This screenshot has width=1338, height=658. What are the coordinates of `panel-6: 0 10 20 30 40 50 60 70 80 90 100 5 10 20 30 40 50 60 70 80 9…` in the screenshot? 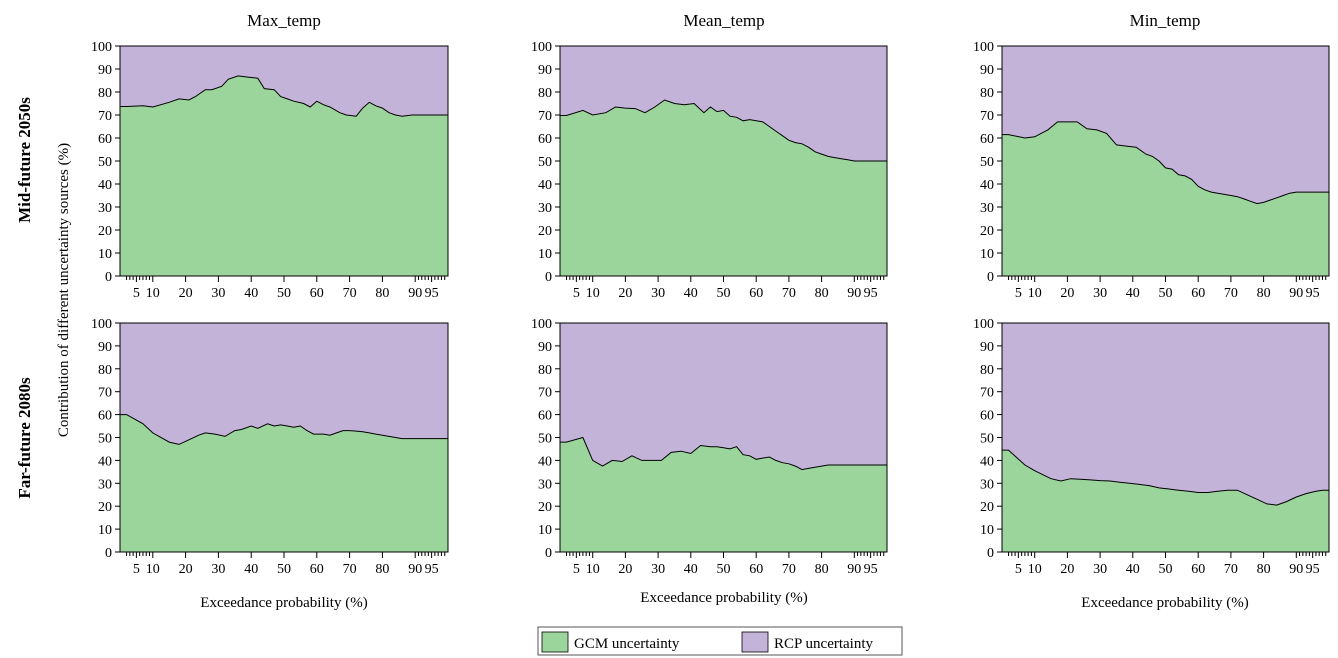 It's located at (1151, 447).